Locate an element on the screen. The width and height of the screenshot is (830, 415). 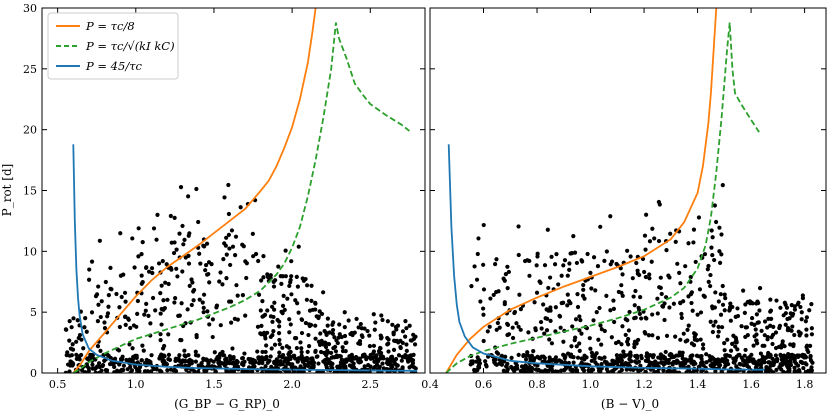
x-axis-label-left: (G_BP − G_RP)_0 is located at coordinates (227, 404).